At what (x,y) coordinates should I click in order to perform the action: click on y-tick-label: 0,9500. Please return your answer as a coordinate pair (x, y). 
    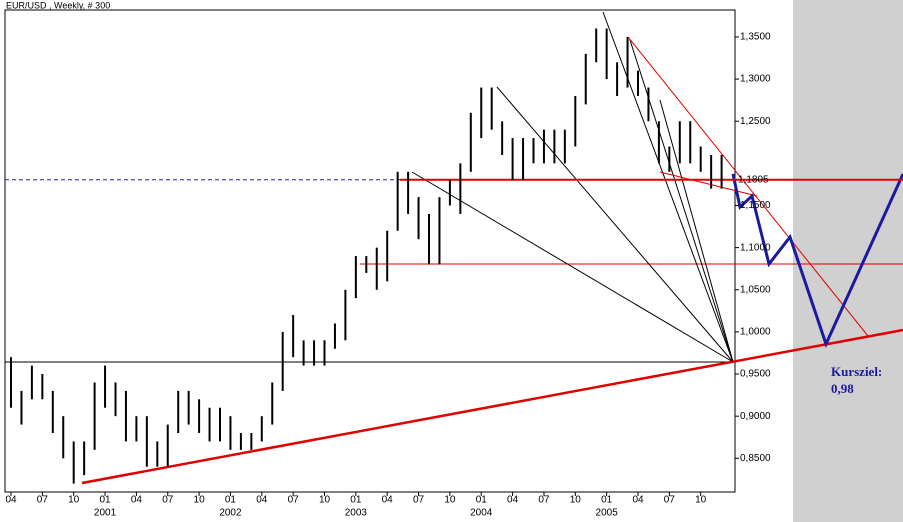
    Looking at the image, I should click on (755, 374).